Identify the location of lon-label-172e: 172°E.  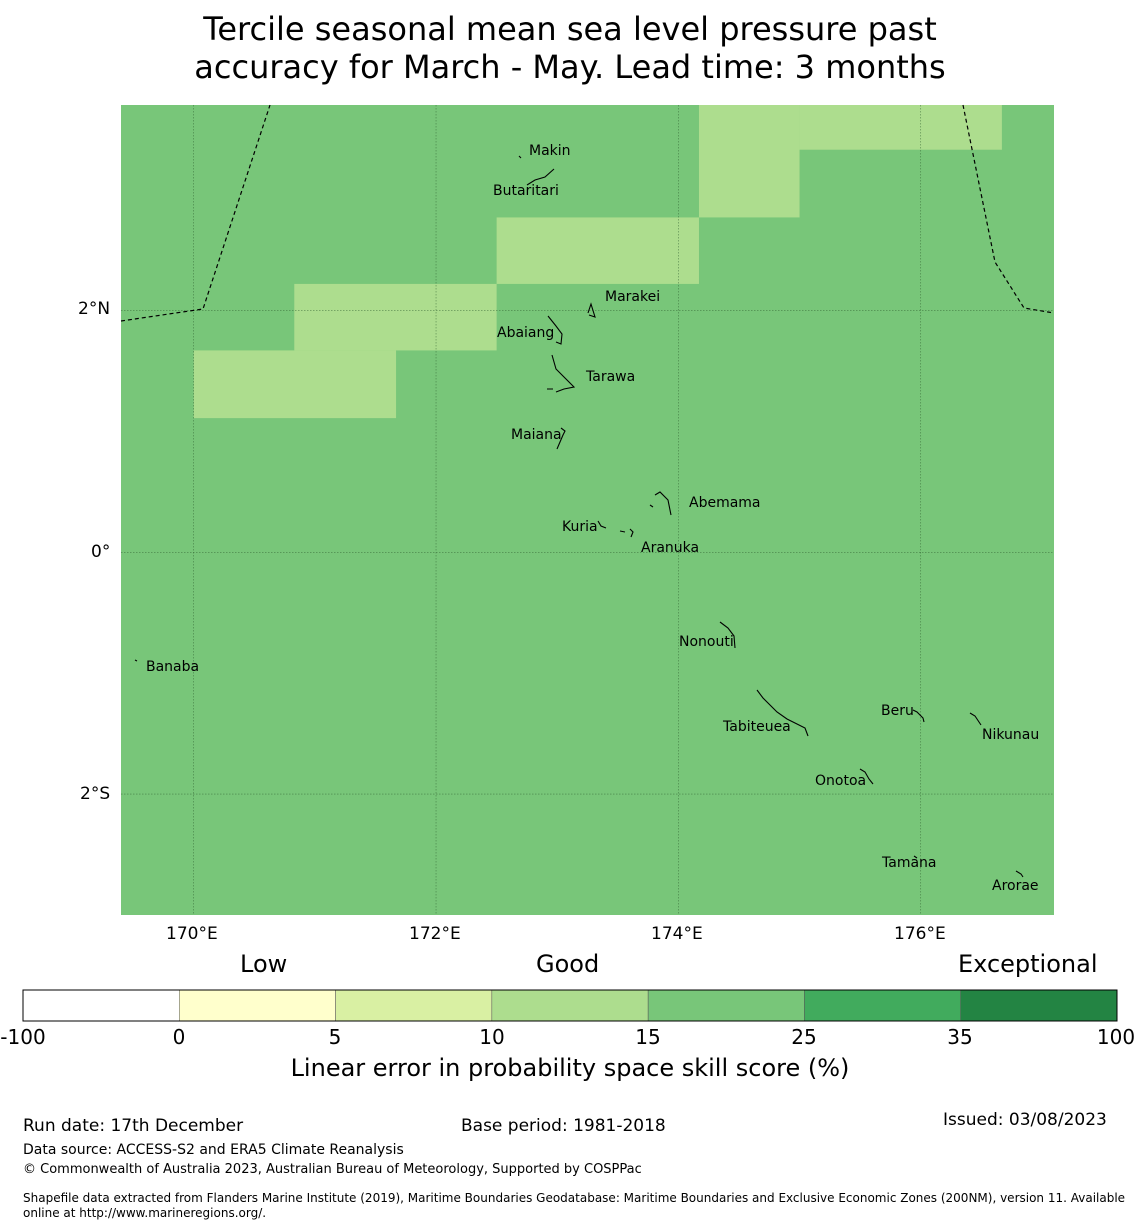
(435, 934).